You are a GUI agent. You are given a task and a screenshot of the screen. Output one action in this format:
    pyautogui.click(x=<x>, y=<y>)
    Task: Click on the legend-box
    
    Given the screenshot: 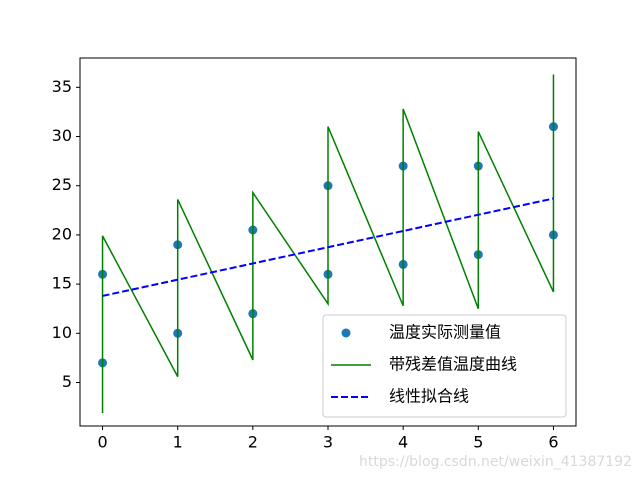 What is the action you would take?
    pyautogui.click(x=444, y=366)
    